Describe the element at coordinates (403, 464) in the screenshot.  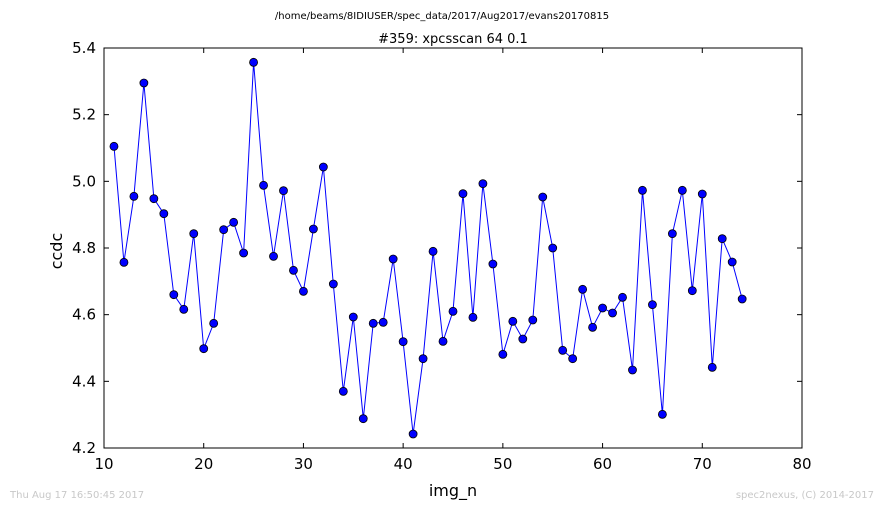
I see `x-tick-label: 40` at that location.